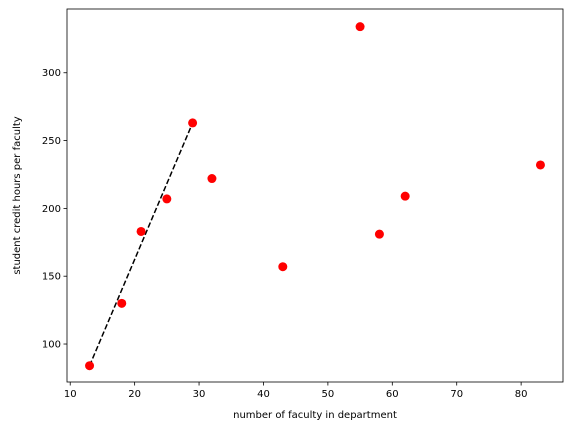 This screenshot has height=432, width=571. I want to click on x-tick-label: 30, so click(199, 394).